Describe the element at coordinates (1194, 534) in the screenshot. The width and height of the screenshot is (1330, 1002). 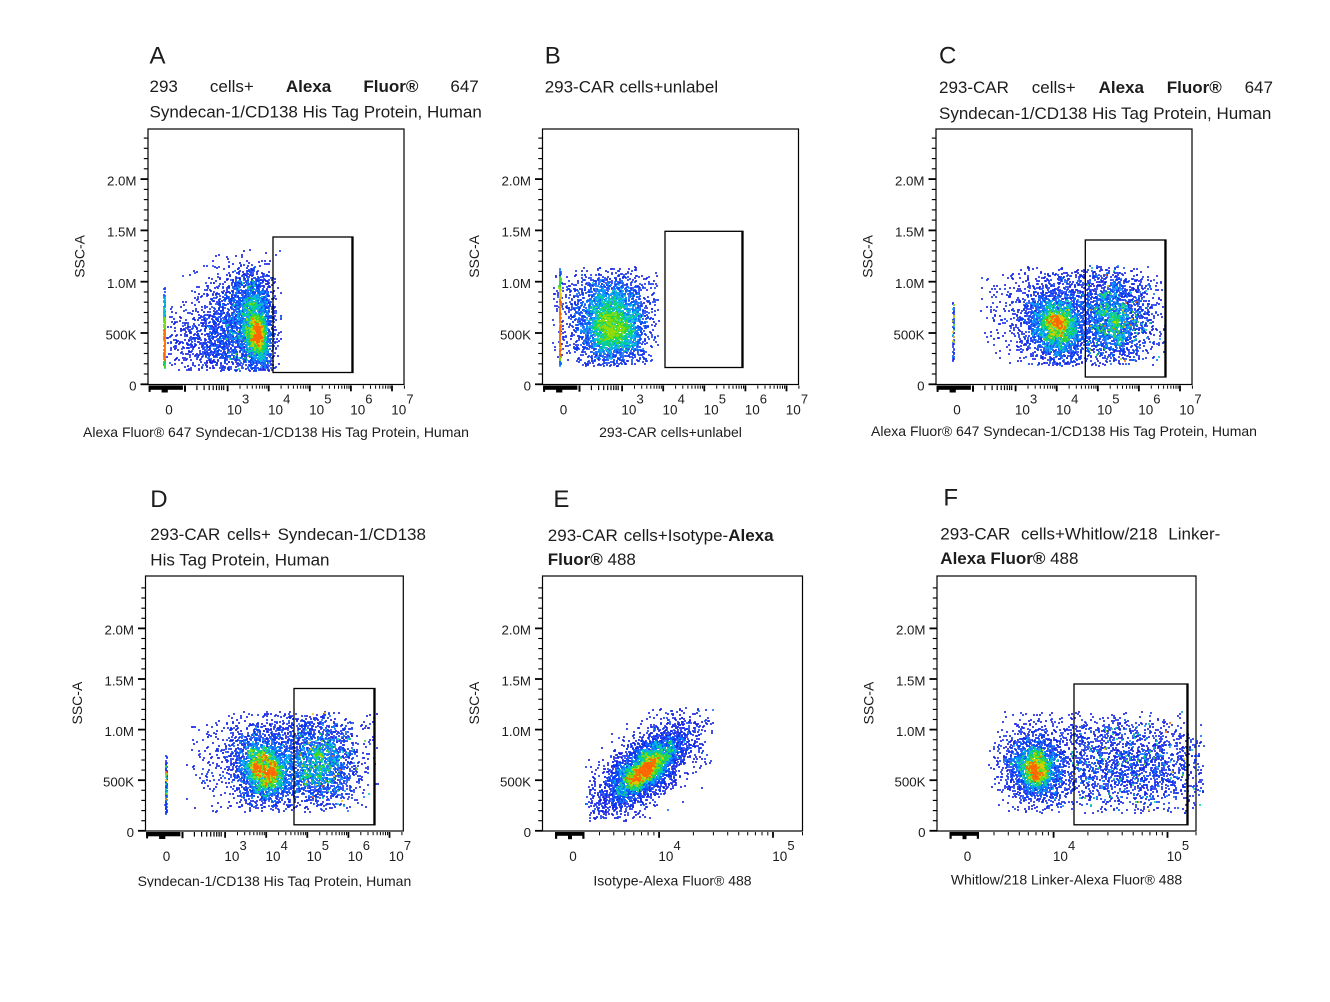
I see `svg-text: Linker-` at that location.